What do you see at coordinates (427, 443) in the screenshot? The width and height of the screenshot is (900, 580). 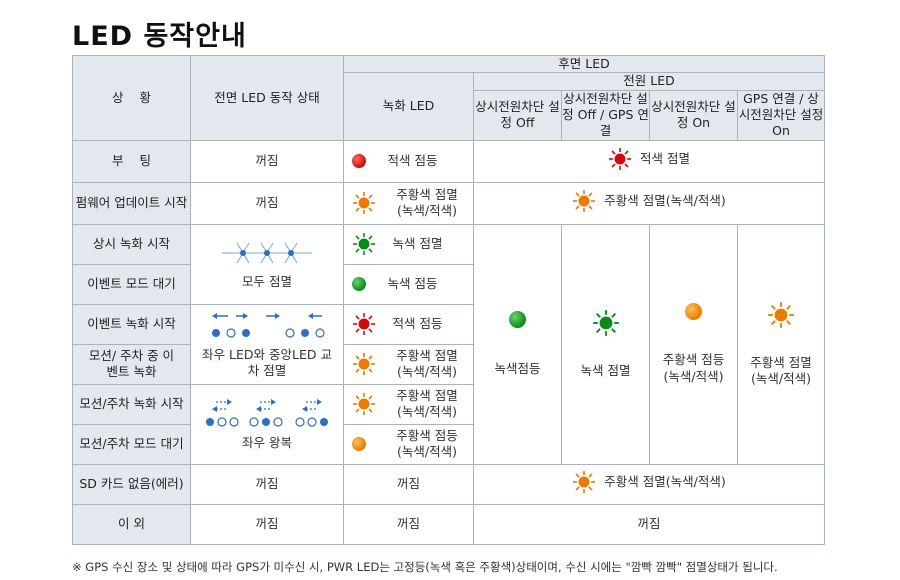 I see `rec-motion-wait: 주황색 점등 (녹색/적색)` at bounding box center [427, 443].